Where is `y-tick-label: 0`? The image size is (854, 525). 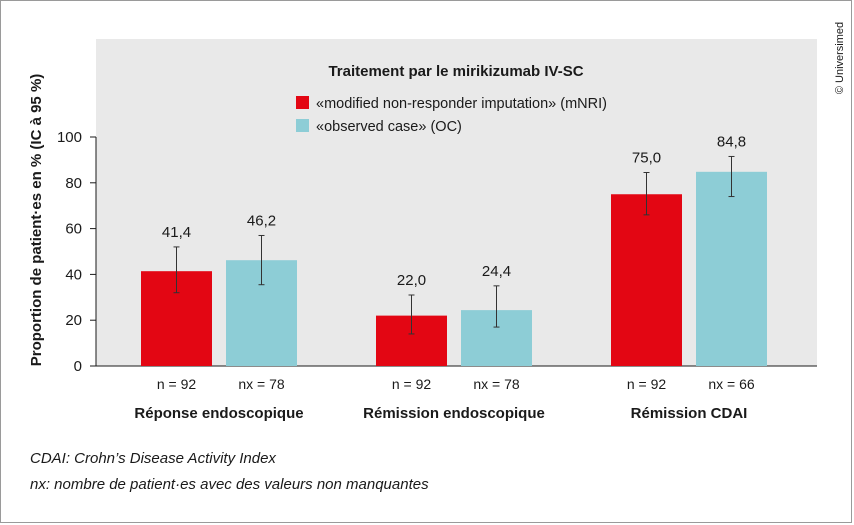 y-tick-label: 0 is located at coordinates (78, 366).